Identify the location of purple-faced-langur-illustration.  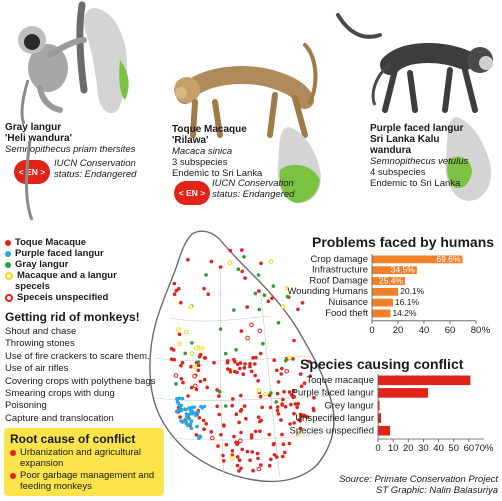
(414, 63).